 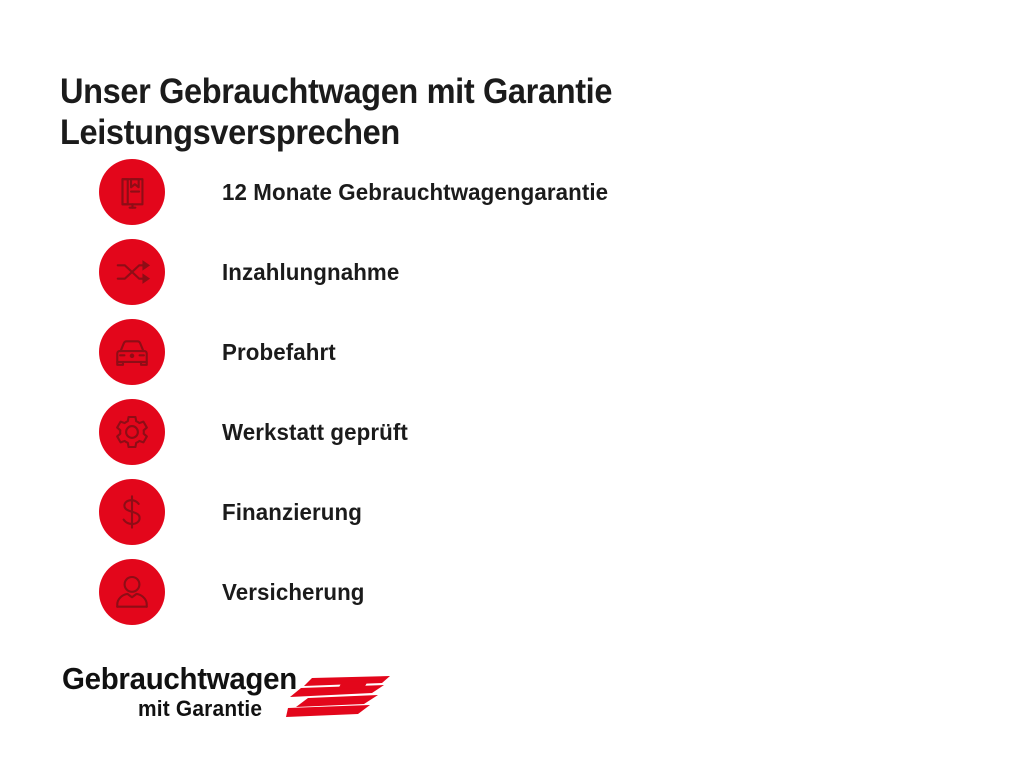 I want to click on brand-logo-line1: Gebrauchtwagen, so click(x=179, y=678).